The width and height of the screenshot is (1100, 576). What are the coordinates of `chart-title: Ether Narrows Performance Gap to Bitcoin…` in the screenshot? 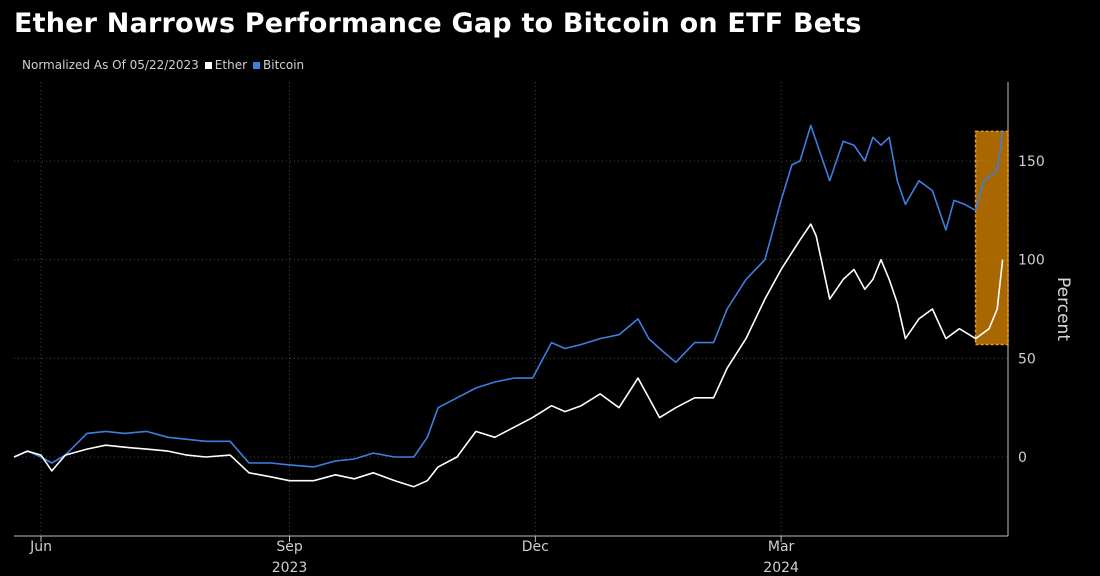 It's located at (438, 23).